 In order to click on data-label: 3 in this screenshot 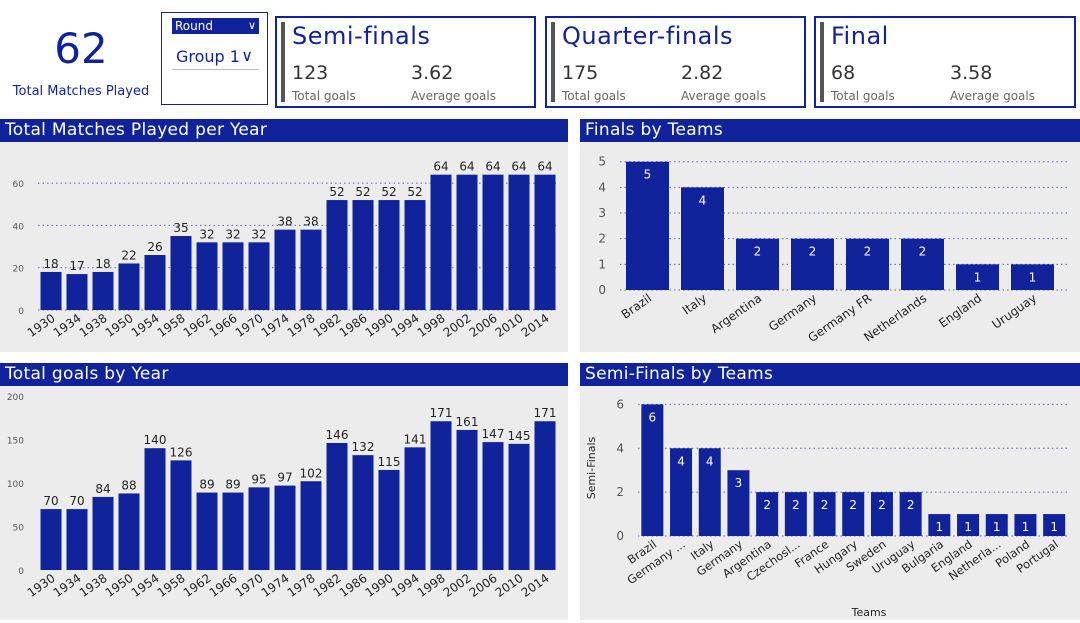, I will do `click(739, 483)`.